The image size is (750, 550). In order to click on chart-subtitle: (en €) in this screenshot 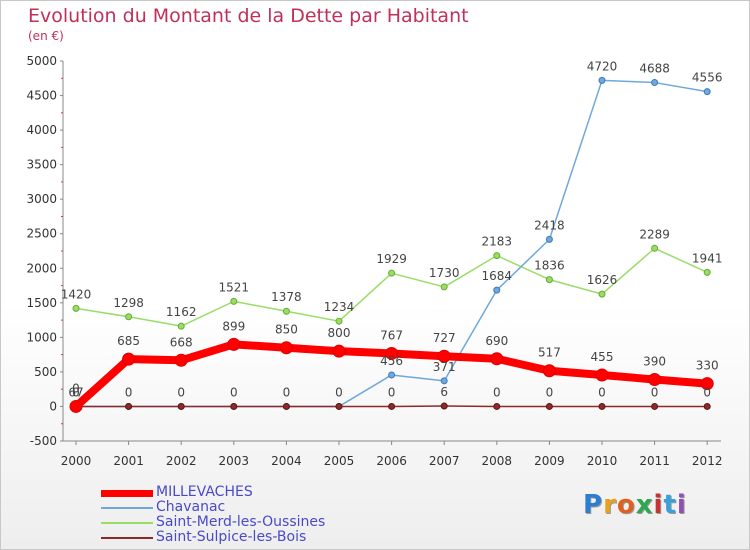, I will do `click(46, 36)`.